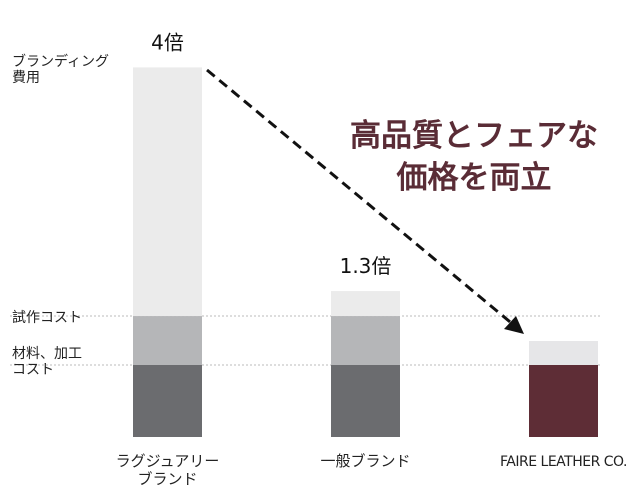 The width and height of the screenshot is (640, 500). What do you see at coordinates (474, 136) in the screenshot?
I see `headline-line: 高品質とフェアな` at bounding box center [474, 136].